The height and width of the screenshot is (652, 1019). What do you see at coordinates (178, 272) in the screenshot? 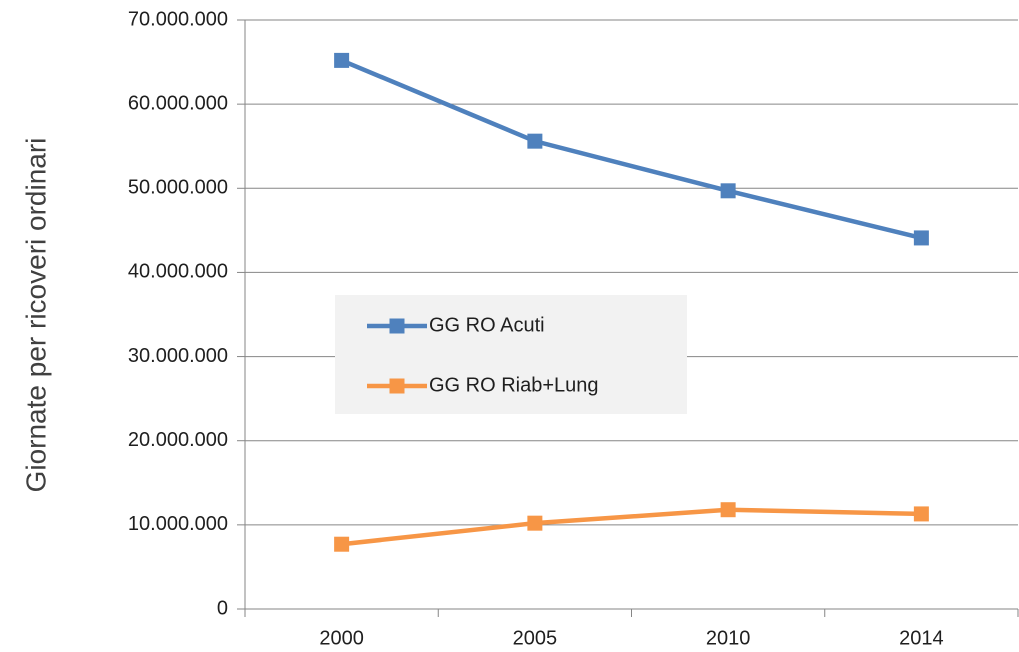
I see `y-tick-label: 40.000.000` at bounding box center [178, 272].